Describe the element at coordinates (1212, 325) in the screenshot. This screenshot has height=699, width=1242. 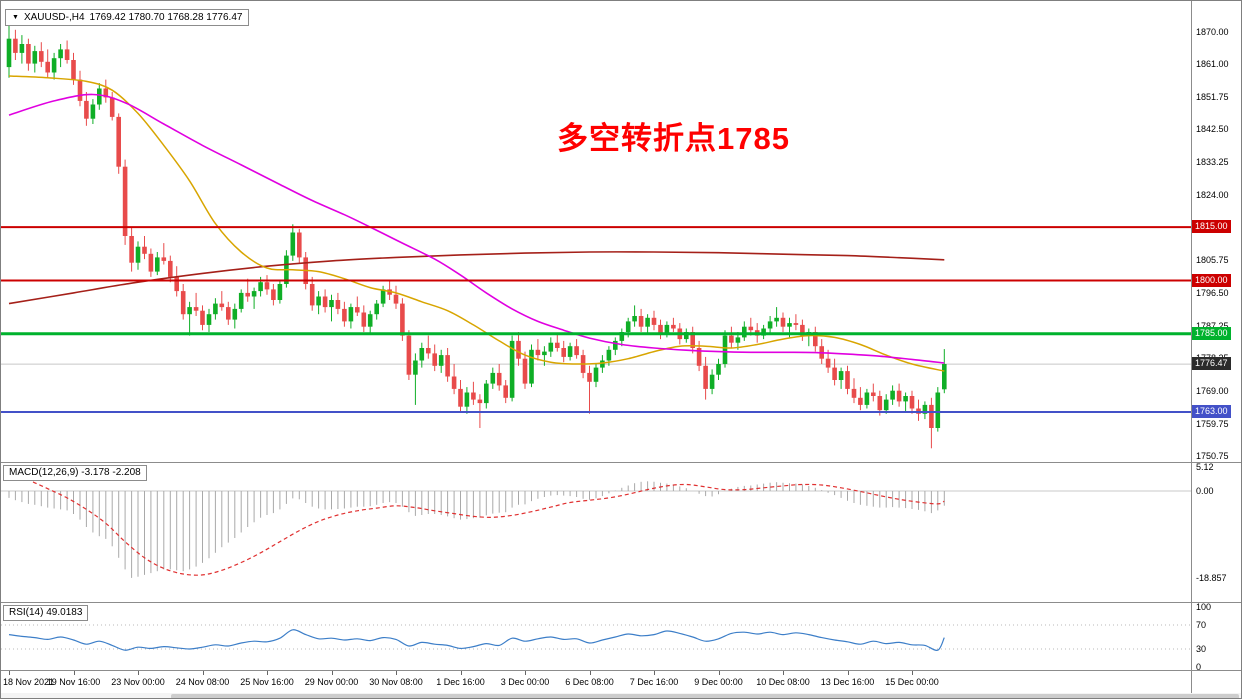
I see `price-tick-label: 1787.25` at that location.